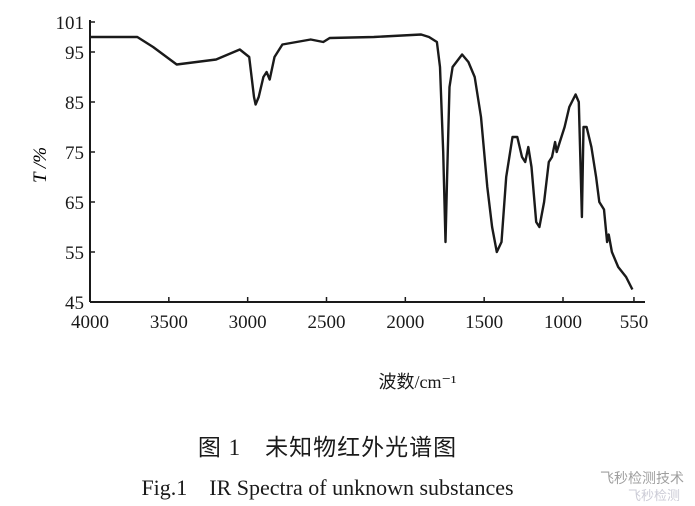 This screenshot has height=506, width=695. Describe the element at coordinates (74, 153) in the screenshot. I see `y-tick-label: 75` at that location.